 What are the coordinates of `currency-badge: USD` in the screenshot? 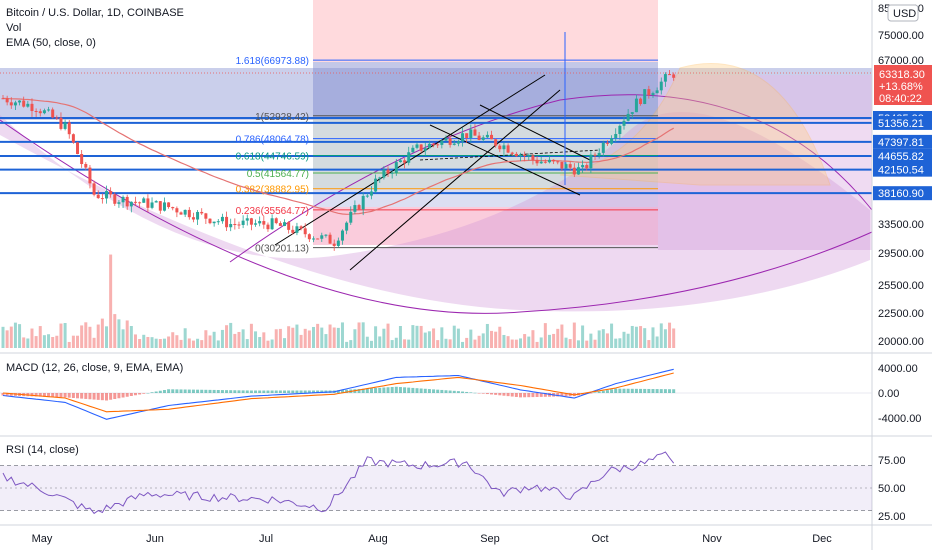 It's located at (903, 13).